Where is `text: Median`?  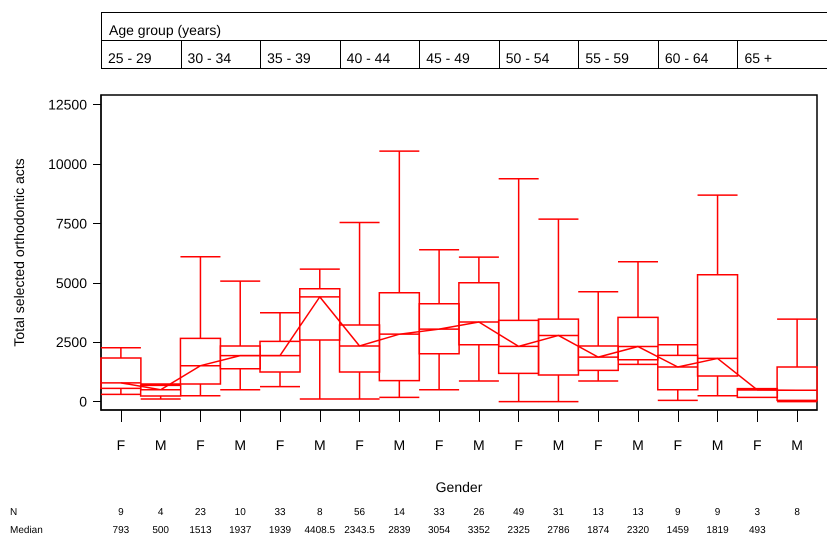
text: Median is located at coordinates (26, 530).